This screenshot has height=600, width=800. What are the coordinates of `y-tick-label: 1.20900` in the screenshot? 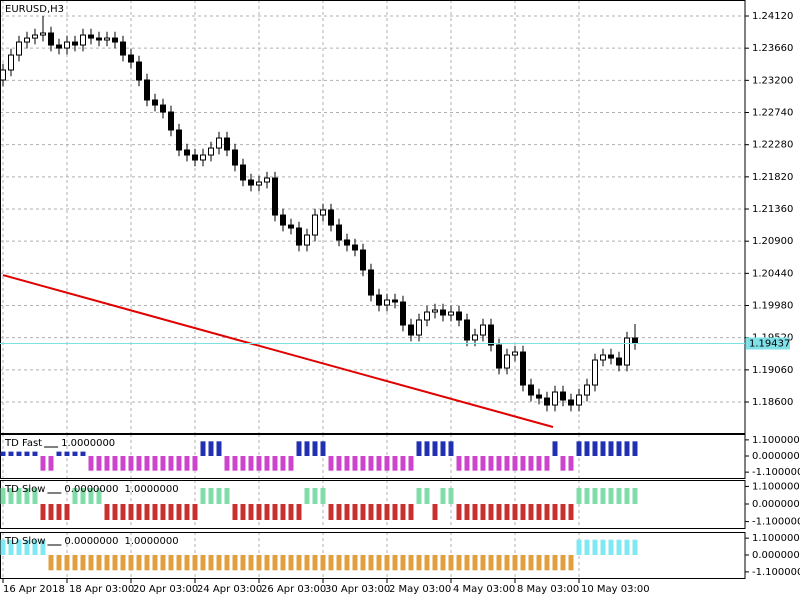 It's located at (772, 241).